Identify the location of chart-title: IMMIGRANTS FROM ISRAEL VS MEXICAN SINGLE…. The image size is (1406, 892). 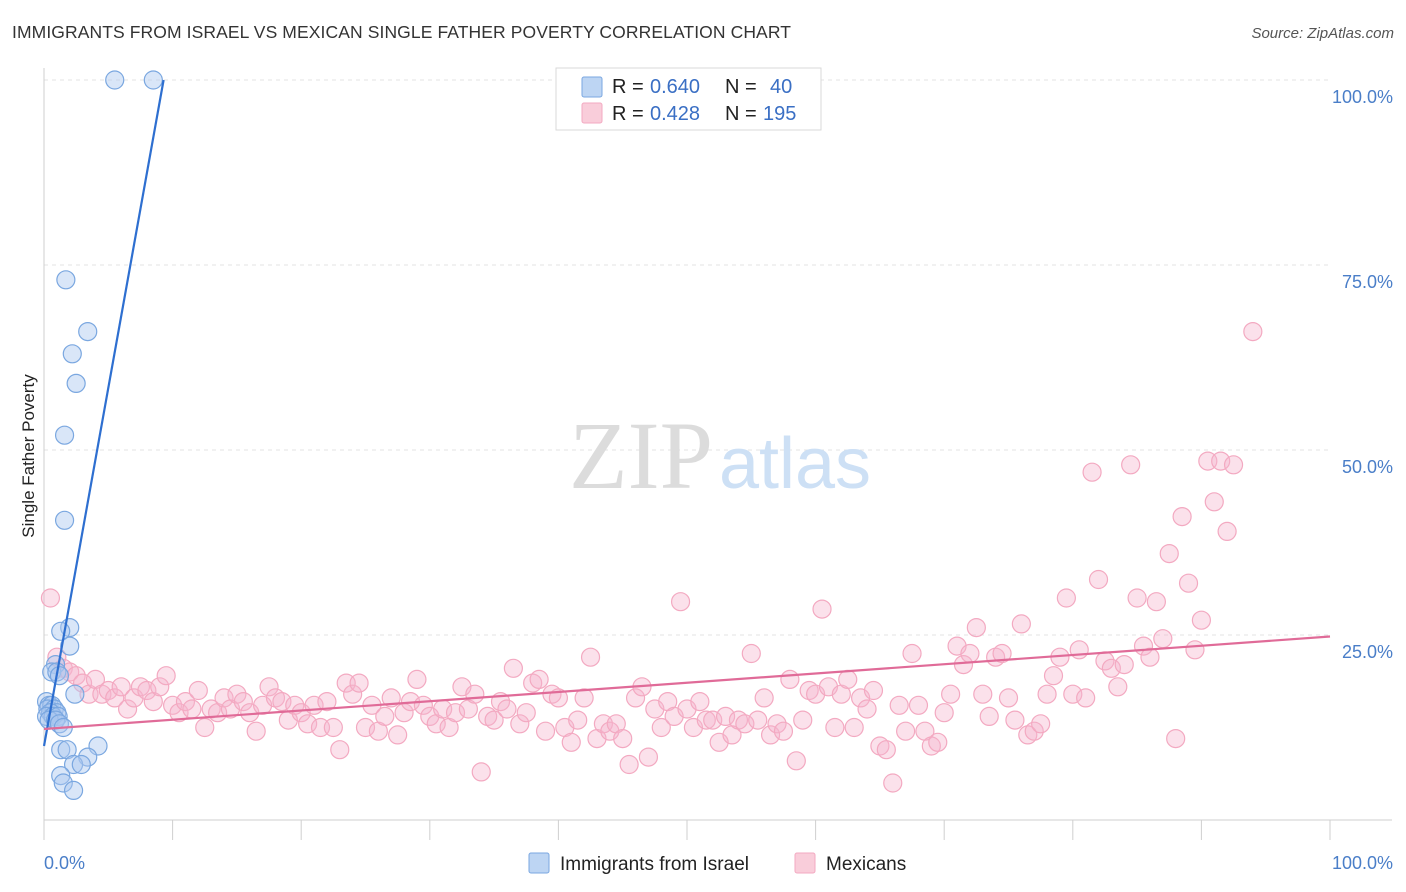
(402, 32).